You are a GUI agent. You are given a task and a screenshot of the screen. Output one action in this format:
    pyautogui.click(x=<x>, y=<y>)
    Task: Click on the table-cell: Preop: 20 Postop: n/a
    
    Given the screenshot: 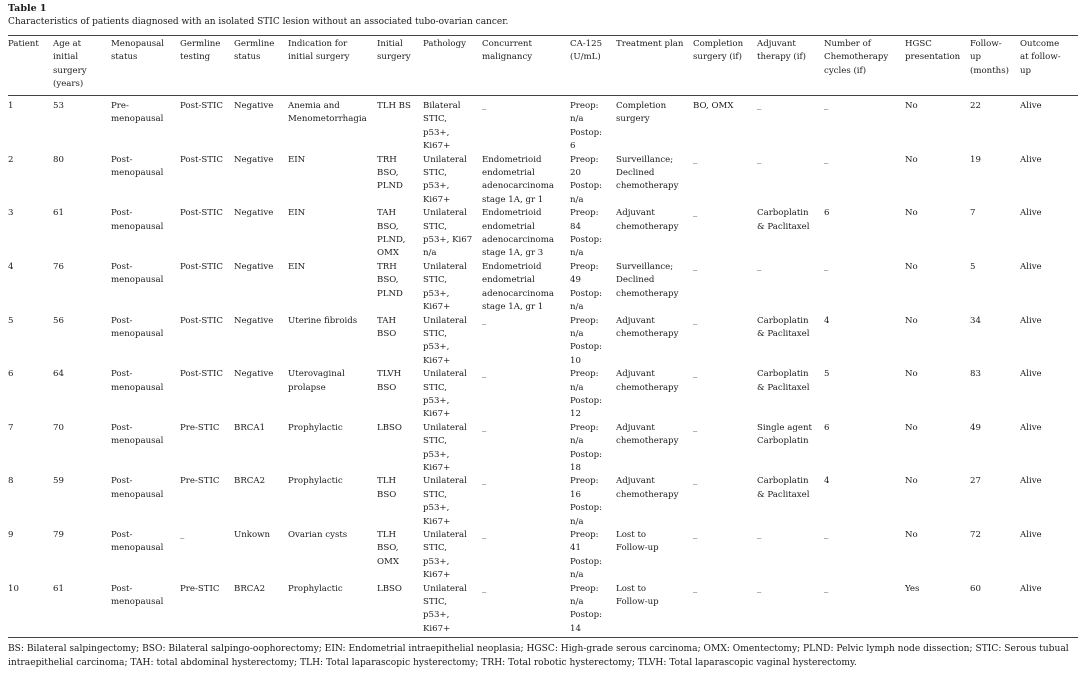 What is the action you would take?
    pyautogui.click(x=586, y=179)
    